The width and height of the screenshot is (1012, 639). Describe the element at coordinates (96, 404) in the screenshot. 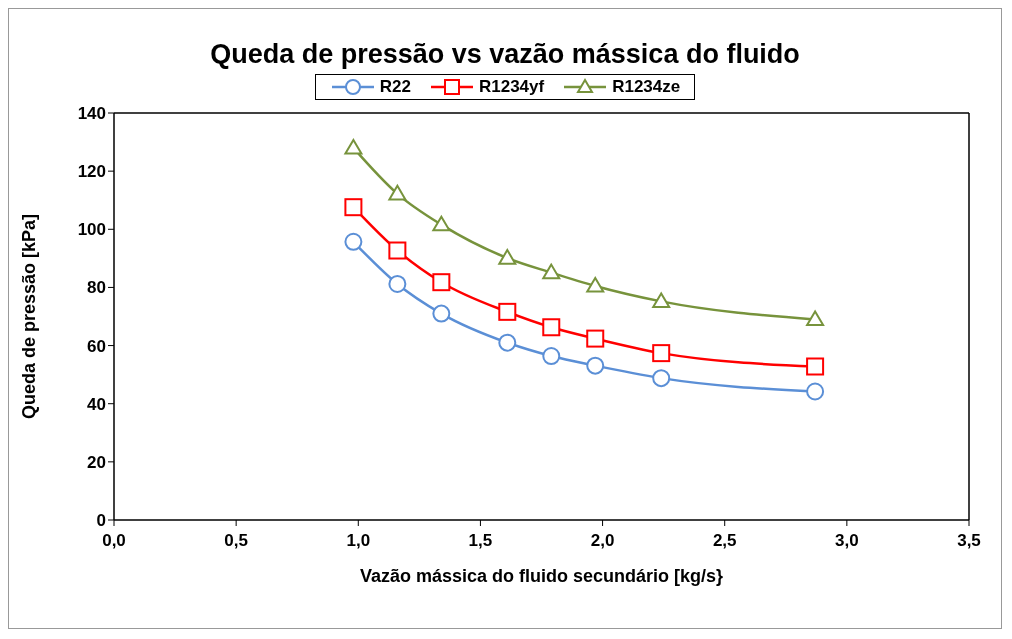

I see `y-tick-label: 40` at that location.